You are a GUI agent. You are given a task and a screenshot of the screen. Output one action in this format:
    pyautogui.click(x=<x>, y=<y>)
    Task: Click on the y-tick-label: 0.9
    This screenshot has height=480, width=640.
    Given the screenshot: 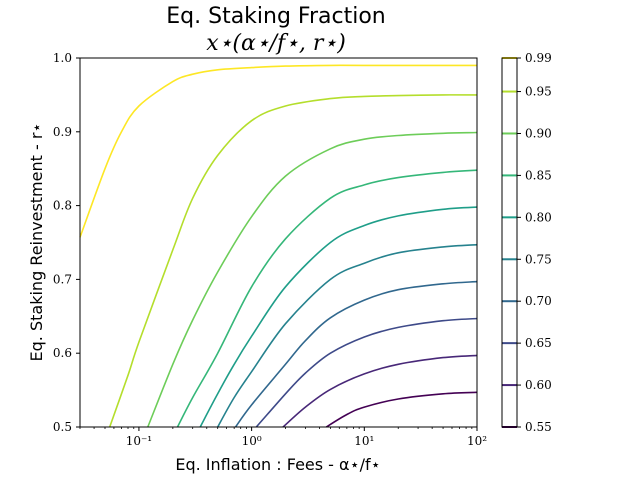 What is the action you would take?
    pyautogui.click(x=62, y=132)
    